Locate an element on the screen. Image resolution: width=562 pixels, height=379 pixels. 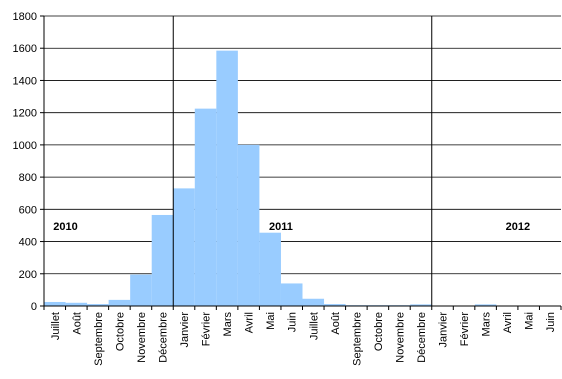
y-tick-label: 1000 is located at coordinates (25, 146).